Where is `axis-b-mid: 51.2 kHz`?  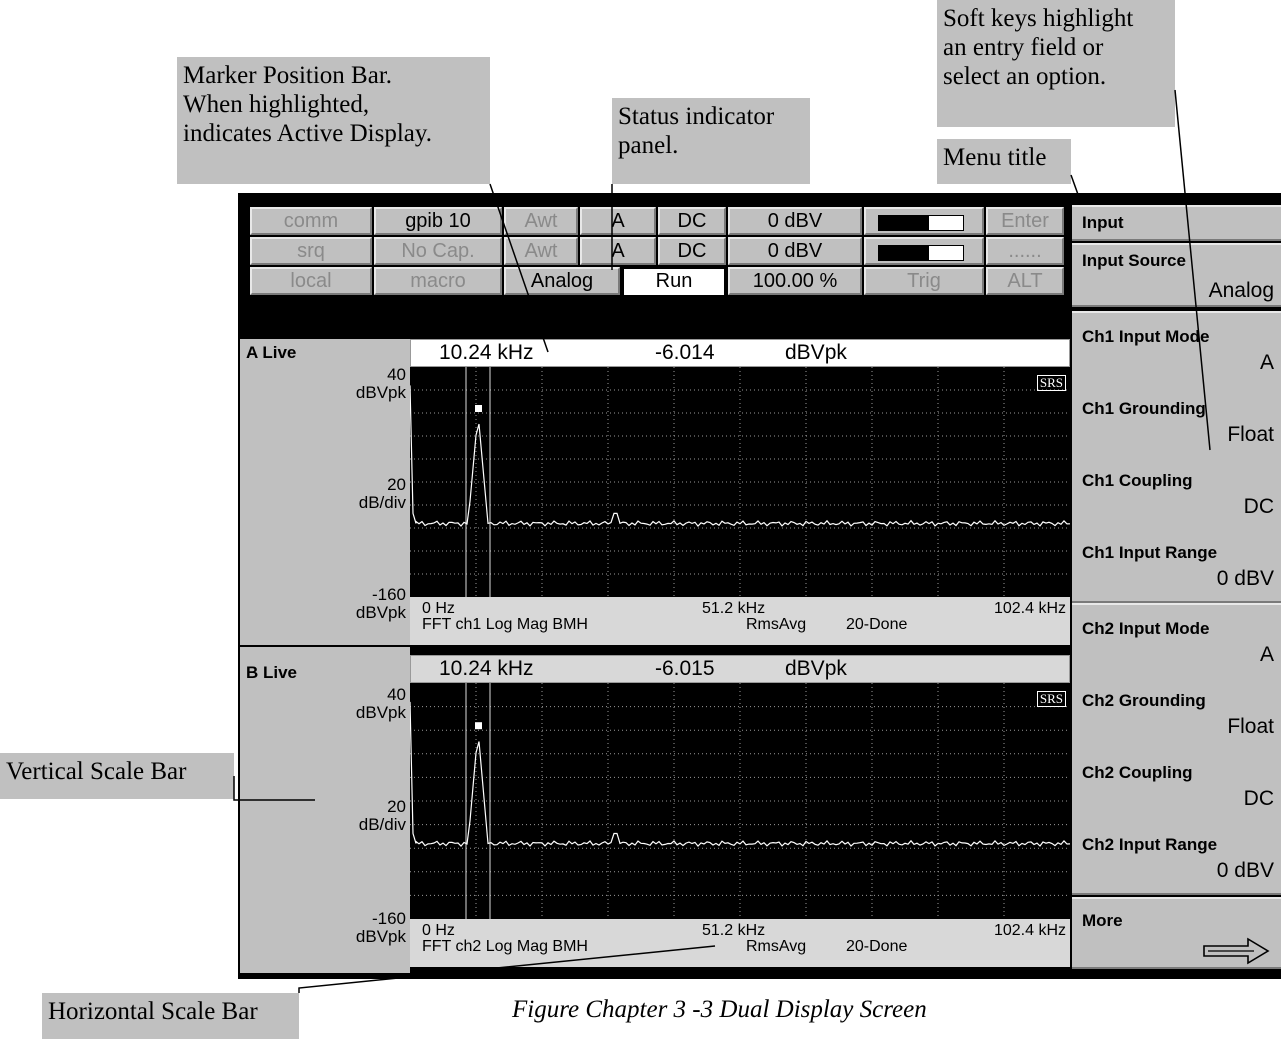
axis-b-mid: 51.2 kHz is located at coordinates (734, 930).